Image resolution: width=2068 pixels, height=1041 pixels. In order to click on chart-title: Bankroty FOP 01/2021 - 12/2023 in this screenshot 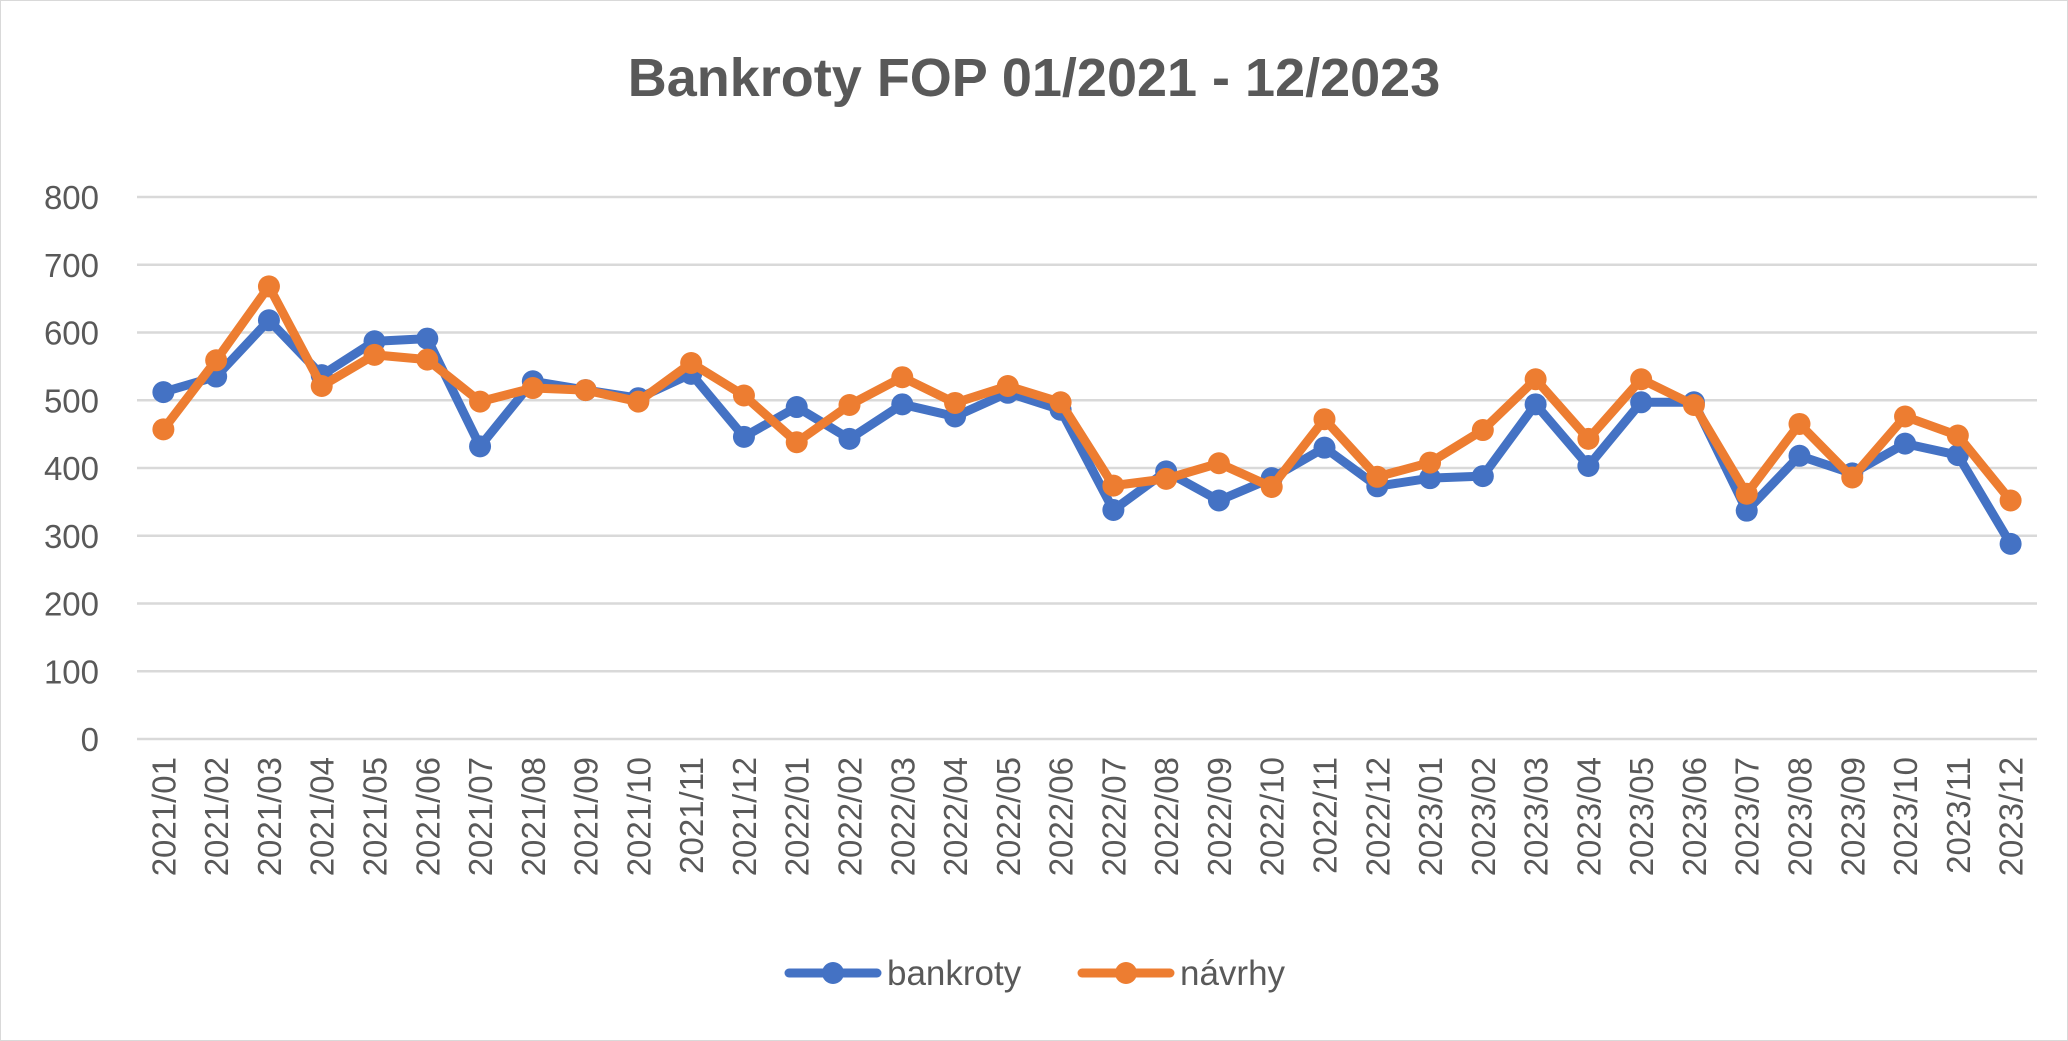, I will do `click(1034, 78)`.